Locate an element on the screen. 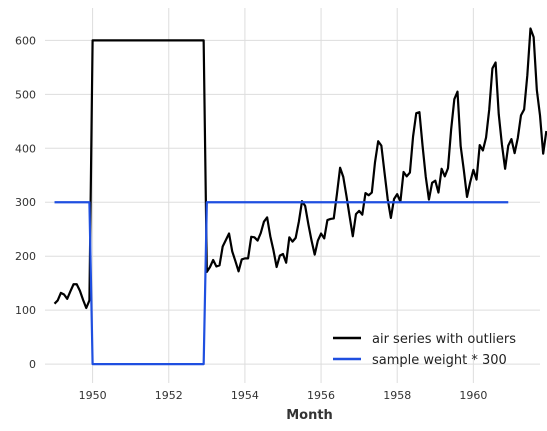 The height and width of the screenshot is (431, 547). y-tick-label: 300 is located at coordinates (25, 202).